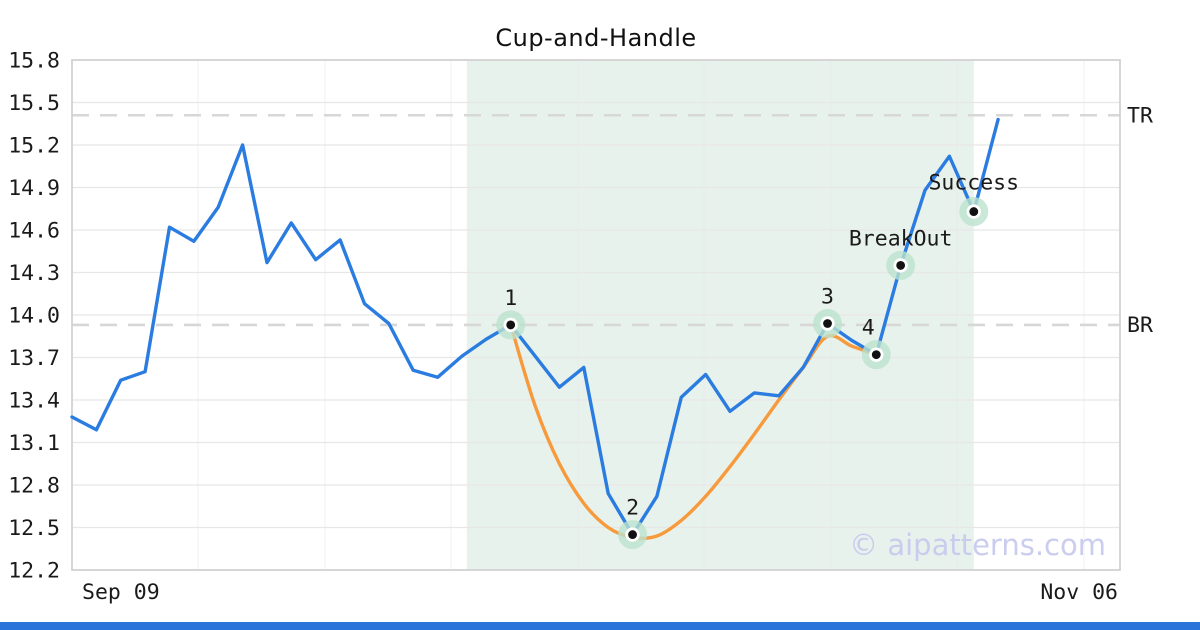 This screenshot has height=630, width=1200. Describe the element at coordinates (34, 188) in the screenshot. I see `y-tick-label: 14.9` at that location.